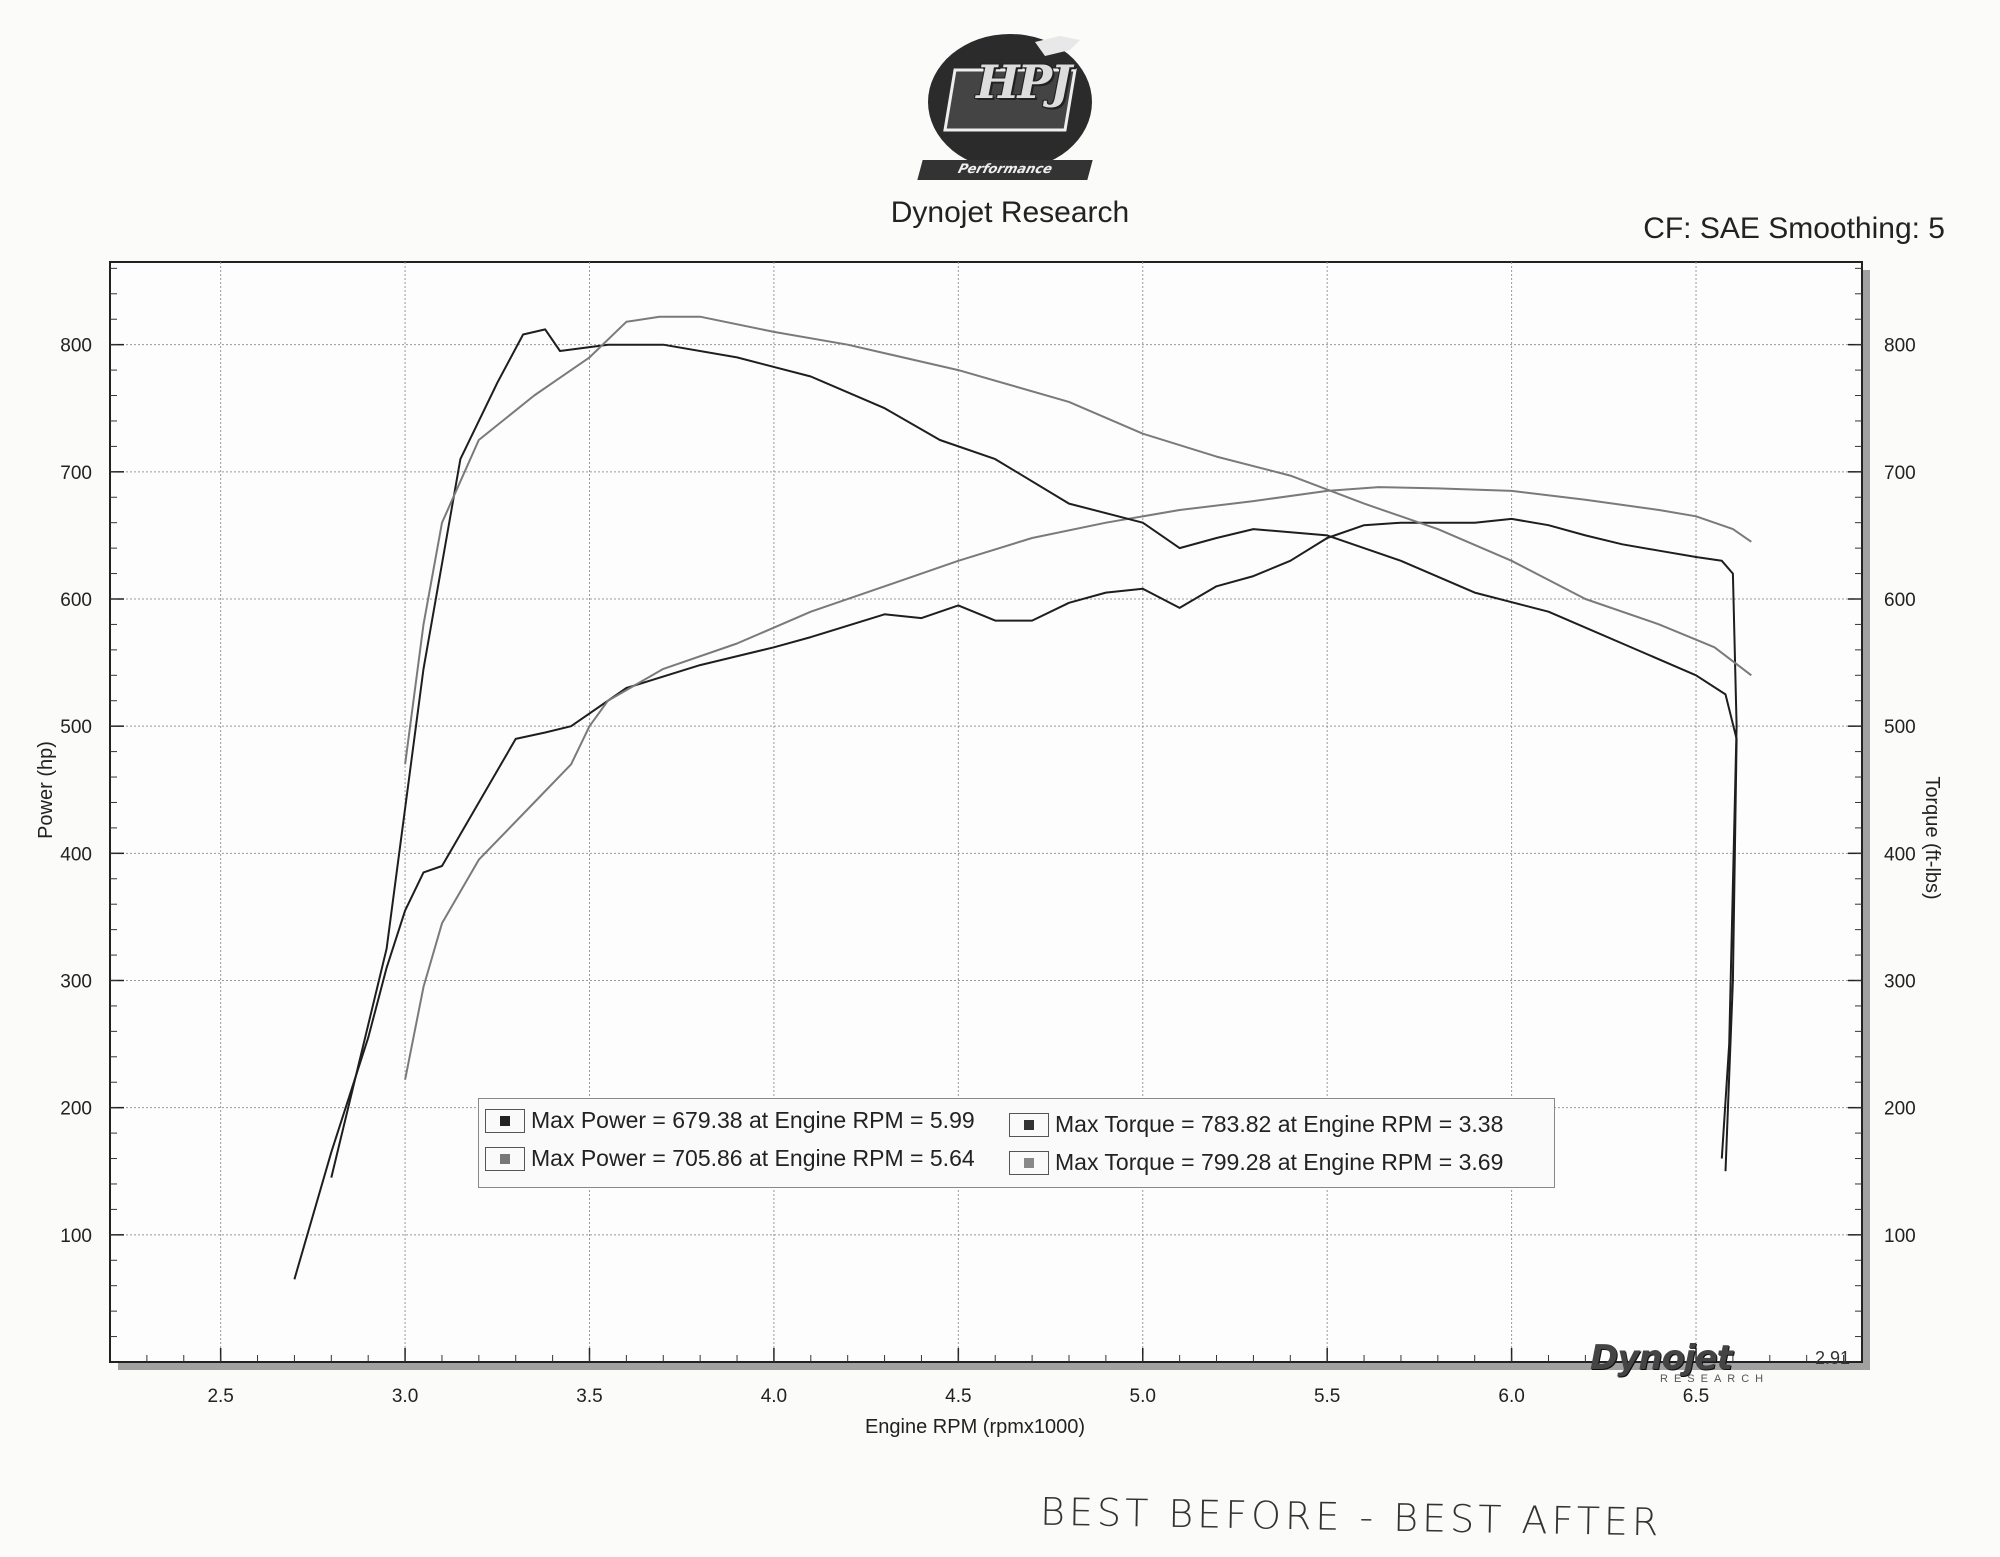 Image resolution: width=2000 pixels, height=1557 pixels. I want to click on y-tick-label: 200, so click(76, 1109).